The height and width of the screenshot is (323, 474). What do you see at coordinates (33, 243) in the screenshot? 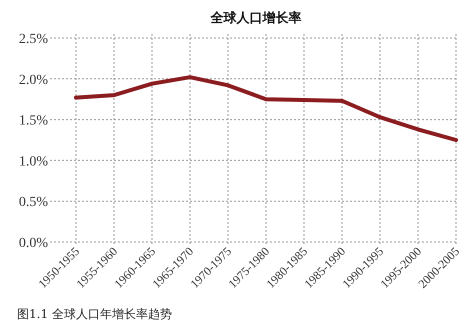
I see `y-tick-label: 0.0%` at bounding box center [33, 243].